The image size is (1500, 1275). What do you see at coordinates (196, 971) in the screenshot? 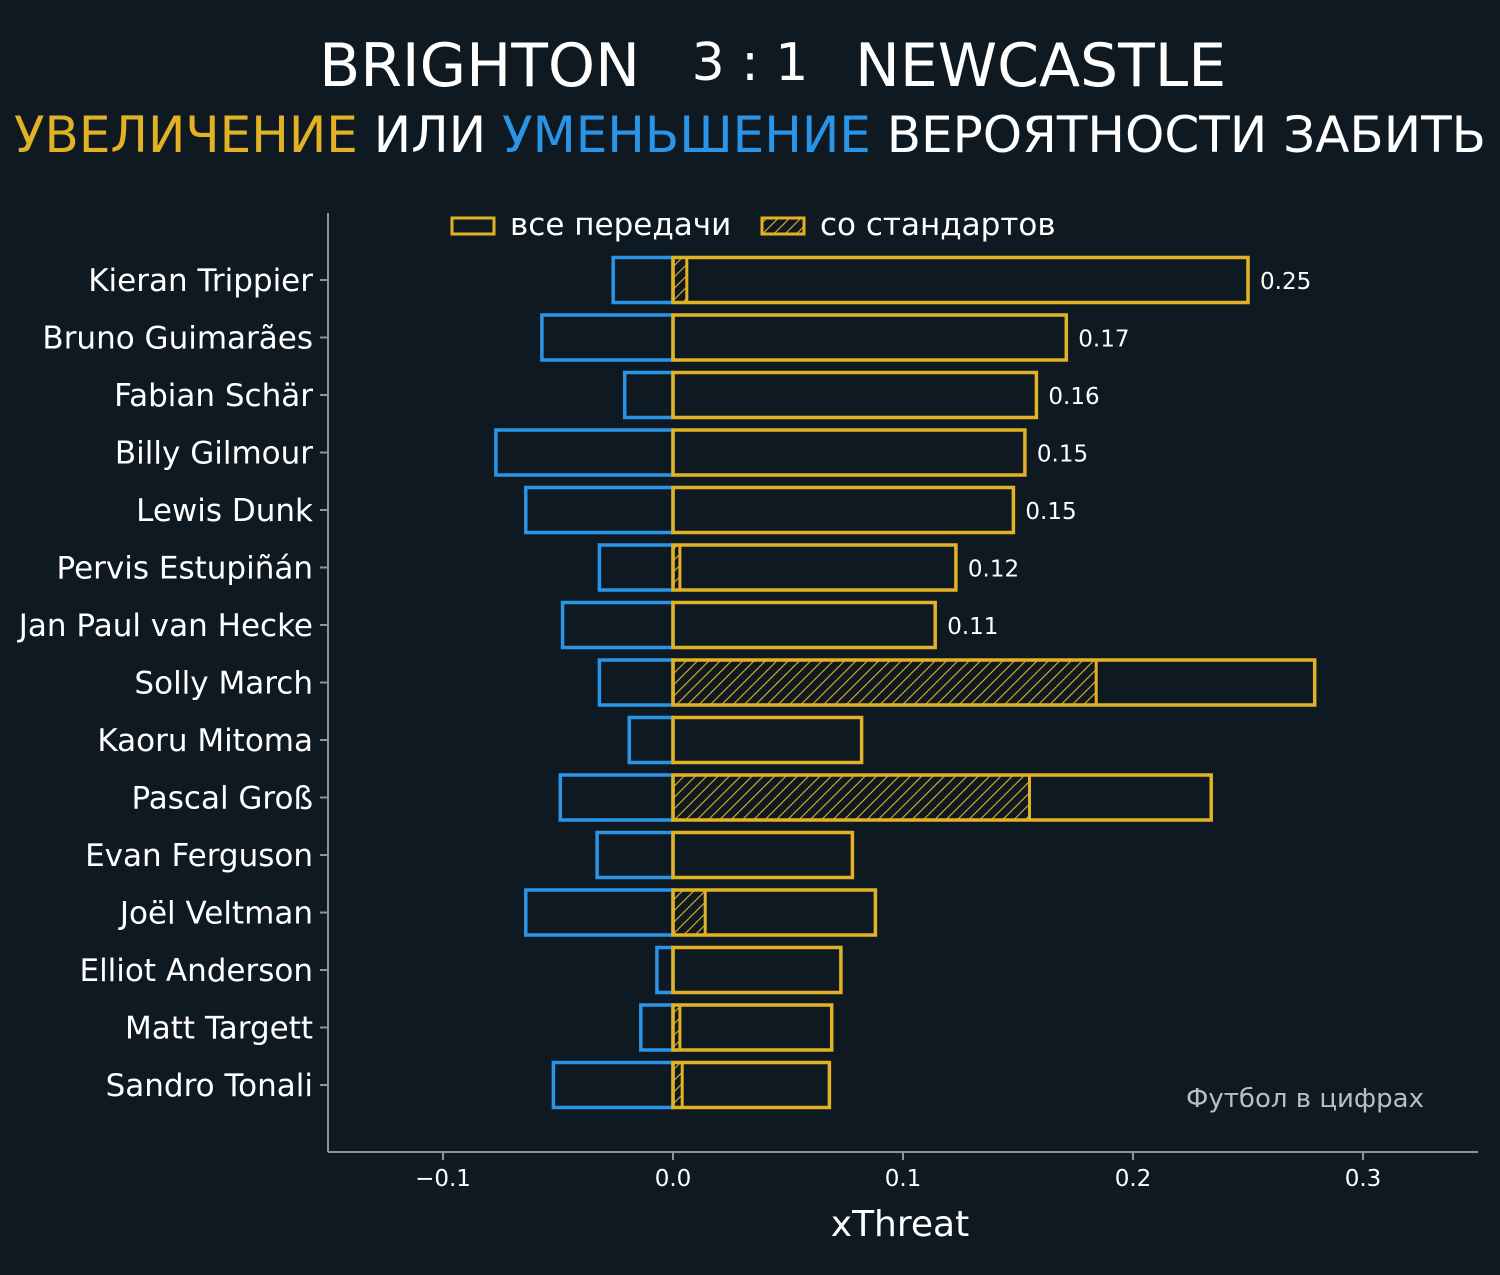
I see `category-label: Elliot Anderson` at bounding box center [196, 971].